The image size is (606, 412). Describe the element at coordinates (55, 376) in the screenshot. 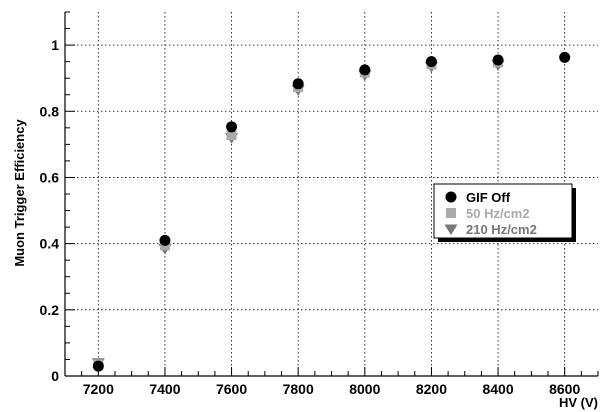

I see `y-tick-label: 0` at that location.